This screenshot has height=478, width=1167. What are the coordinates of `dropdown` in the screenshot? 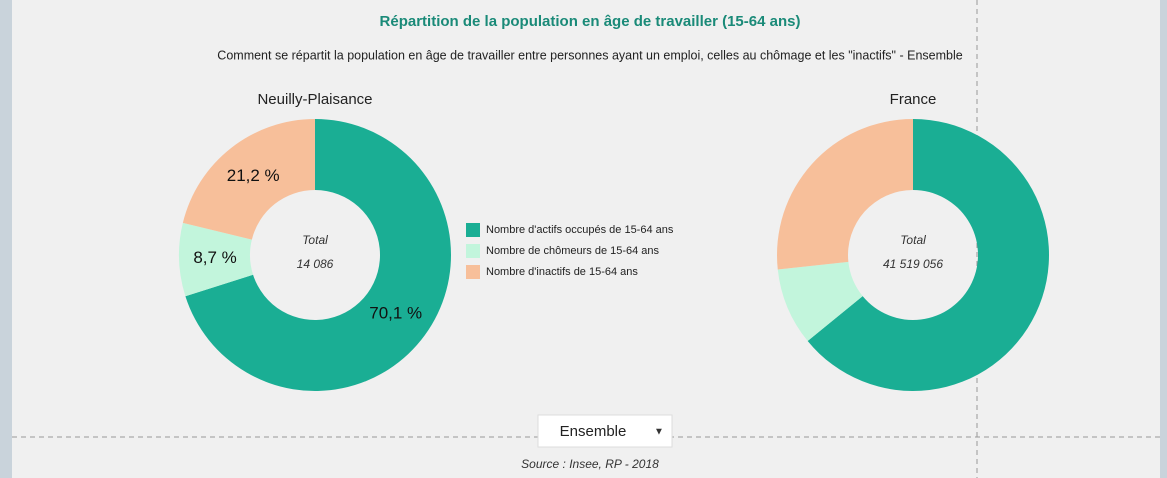 It's located at (605, 431).